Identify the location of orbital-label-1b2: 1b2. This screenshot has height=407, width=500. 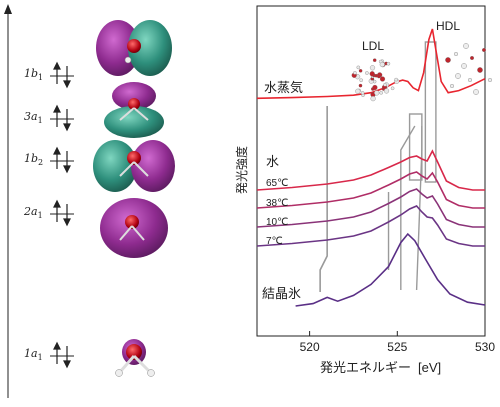
(34, 160).